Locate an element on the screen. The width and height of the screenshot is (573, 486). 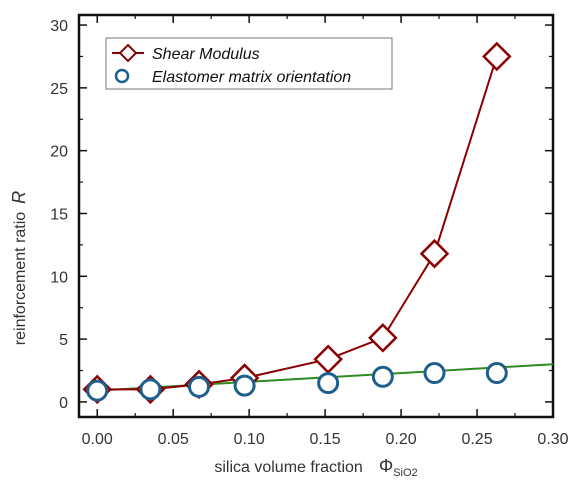
x-tick-label: 0.05 is located at coordinates (173, 439).